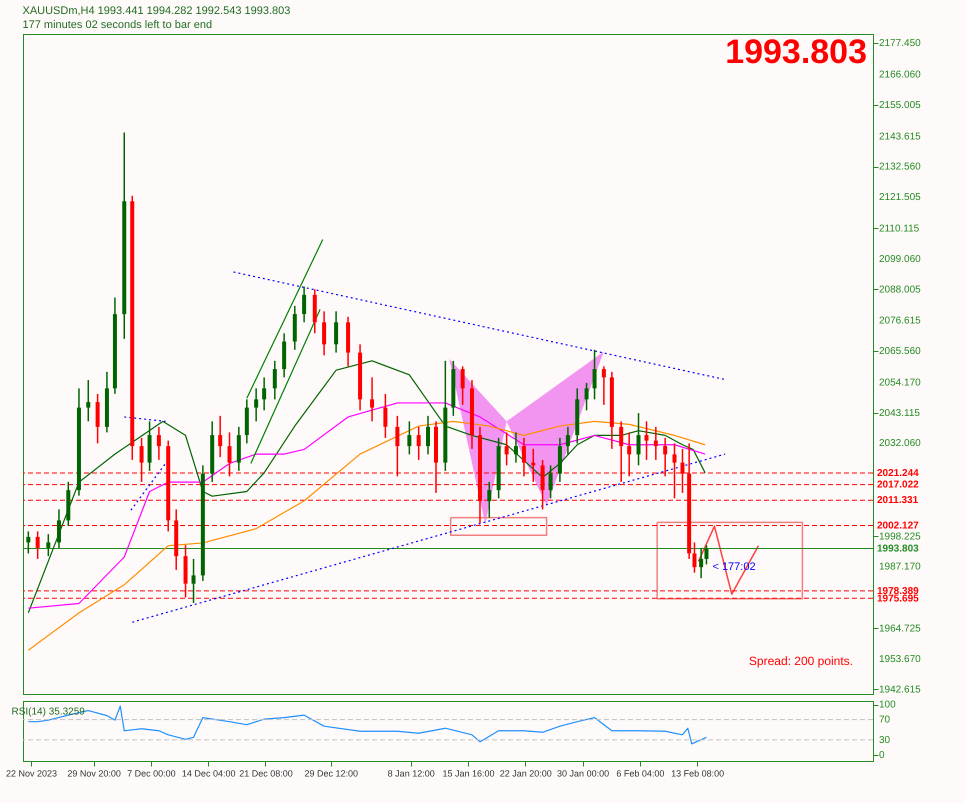 The image size is (966, 803). I want to click on x-tick-label: 21 Dec 08:00, so click(266, 773).